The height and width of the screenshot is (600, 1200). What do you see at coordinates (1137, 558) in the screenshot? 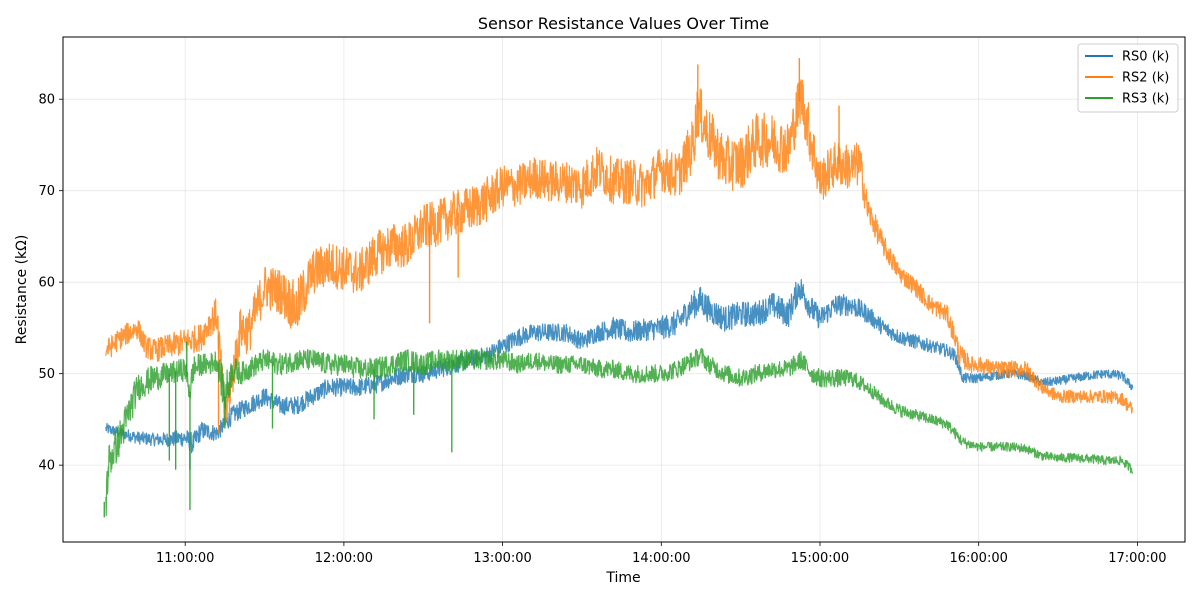
I see `x-tick-label: 17:00:00` at bounding box center [1137, 558].